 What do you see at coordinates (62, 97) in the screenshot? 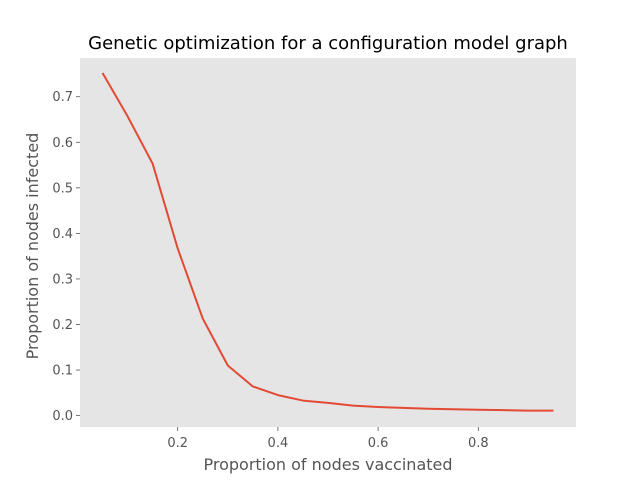
I see `y-tick-label: 0.7` at bounding box center [62, 97].